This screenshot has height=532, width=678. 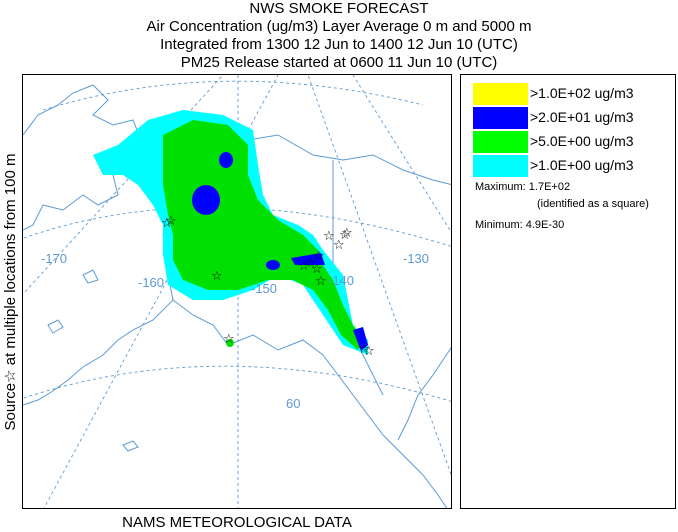 I want to click on maximum-label: Maximum:, so click(x=500, y=187).